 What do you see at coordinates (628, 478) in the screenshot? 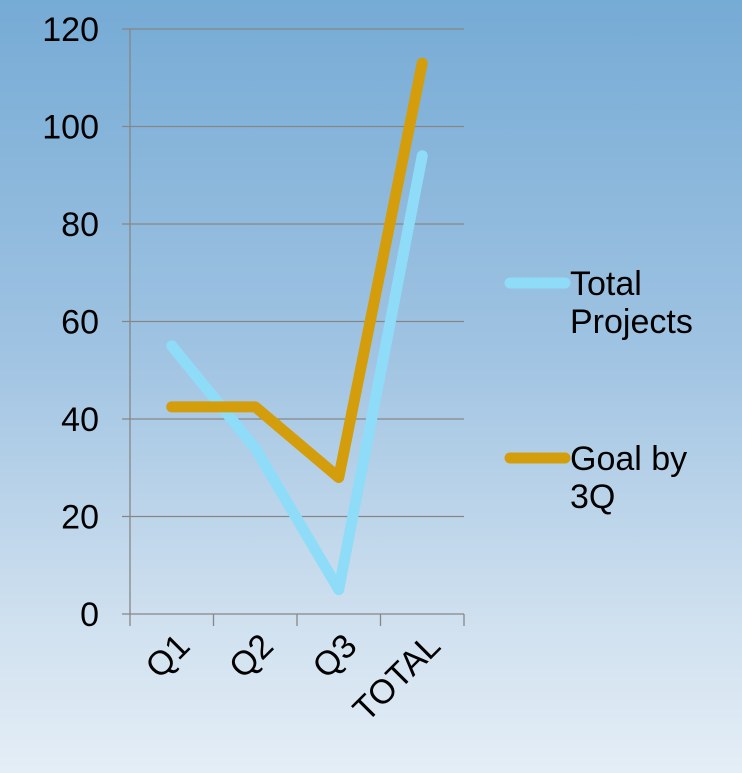
I see `legend-label-1: Goal by 3Q` at bounding box center [628, 478].